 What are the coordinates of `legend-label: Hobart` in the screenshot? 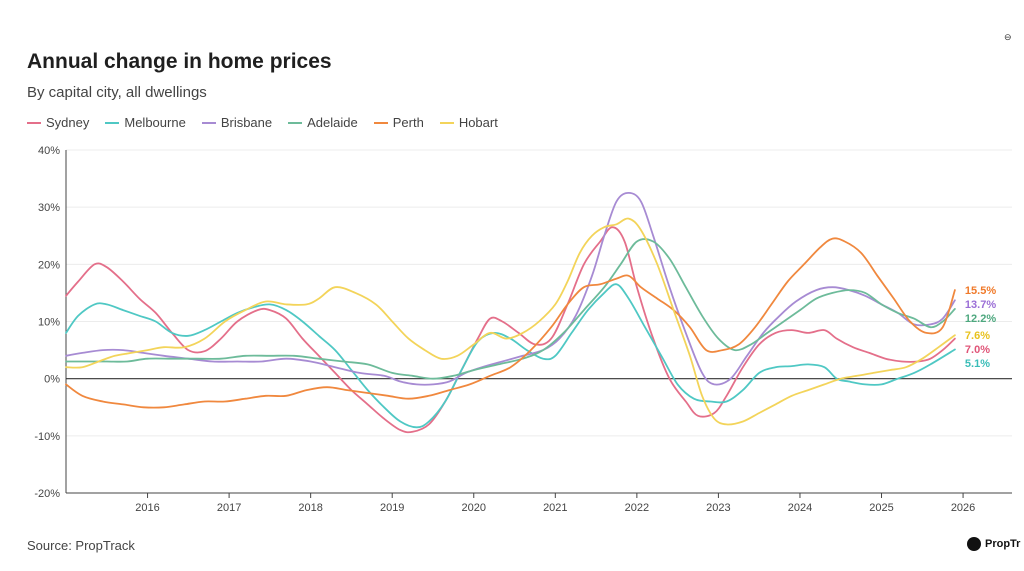 It's located at (478, 122).